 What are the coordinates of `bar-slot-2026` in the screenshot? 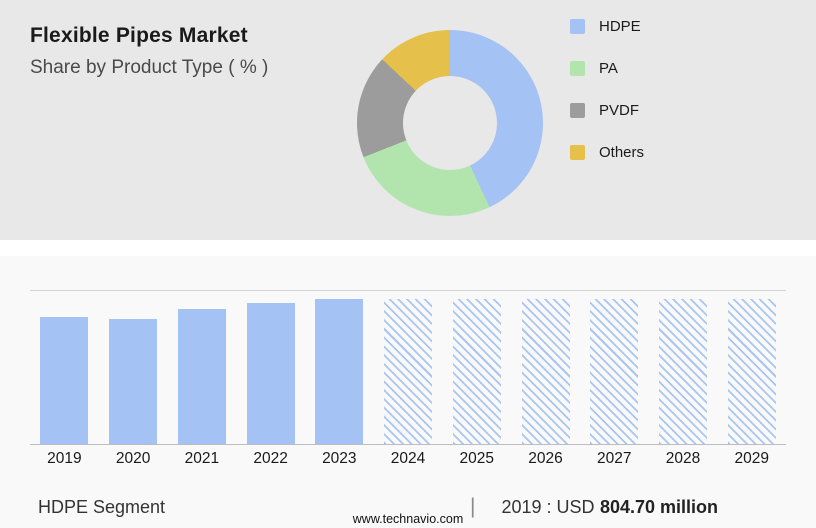 It's located at (545, 367).